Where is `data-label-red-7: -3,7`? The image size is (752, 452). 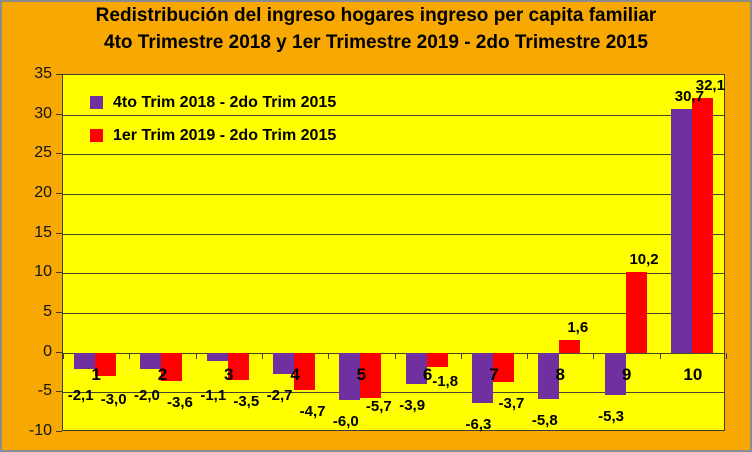 data-label-red-7: -3,7 is located at coordinates (511, 404).